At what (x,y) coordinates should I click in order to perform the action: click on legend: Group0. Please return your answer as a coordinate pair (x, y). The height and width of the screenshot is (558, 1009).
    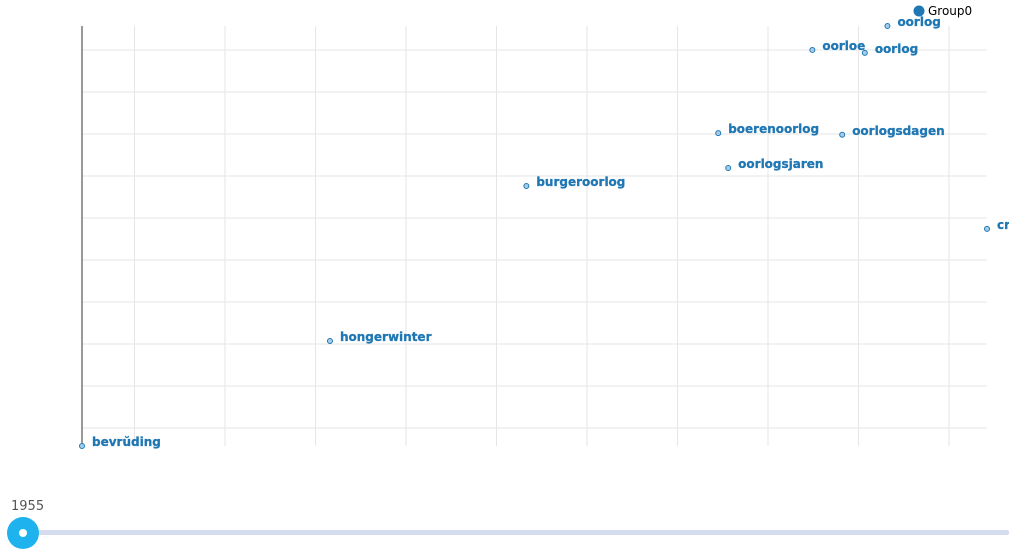
    Looking at the image, I should click on (942, 11).